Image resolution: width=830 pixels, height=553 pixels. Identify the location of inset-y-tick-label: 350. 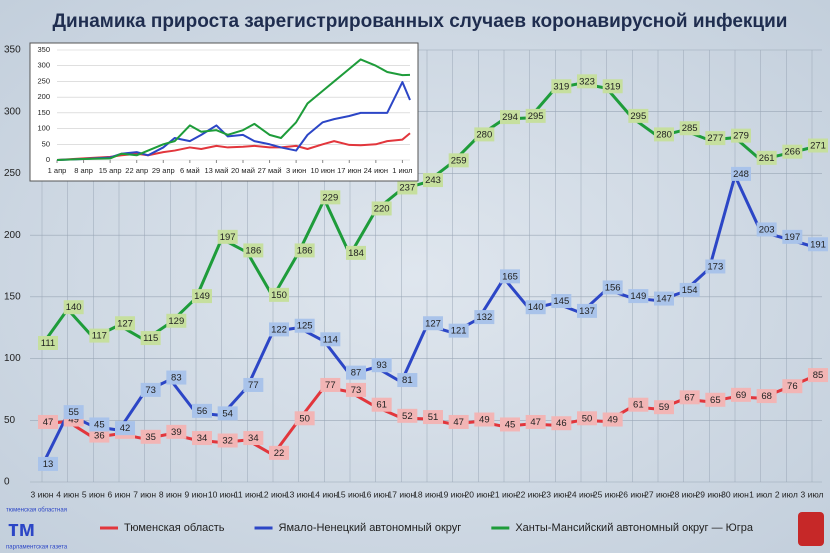
(43, 49).